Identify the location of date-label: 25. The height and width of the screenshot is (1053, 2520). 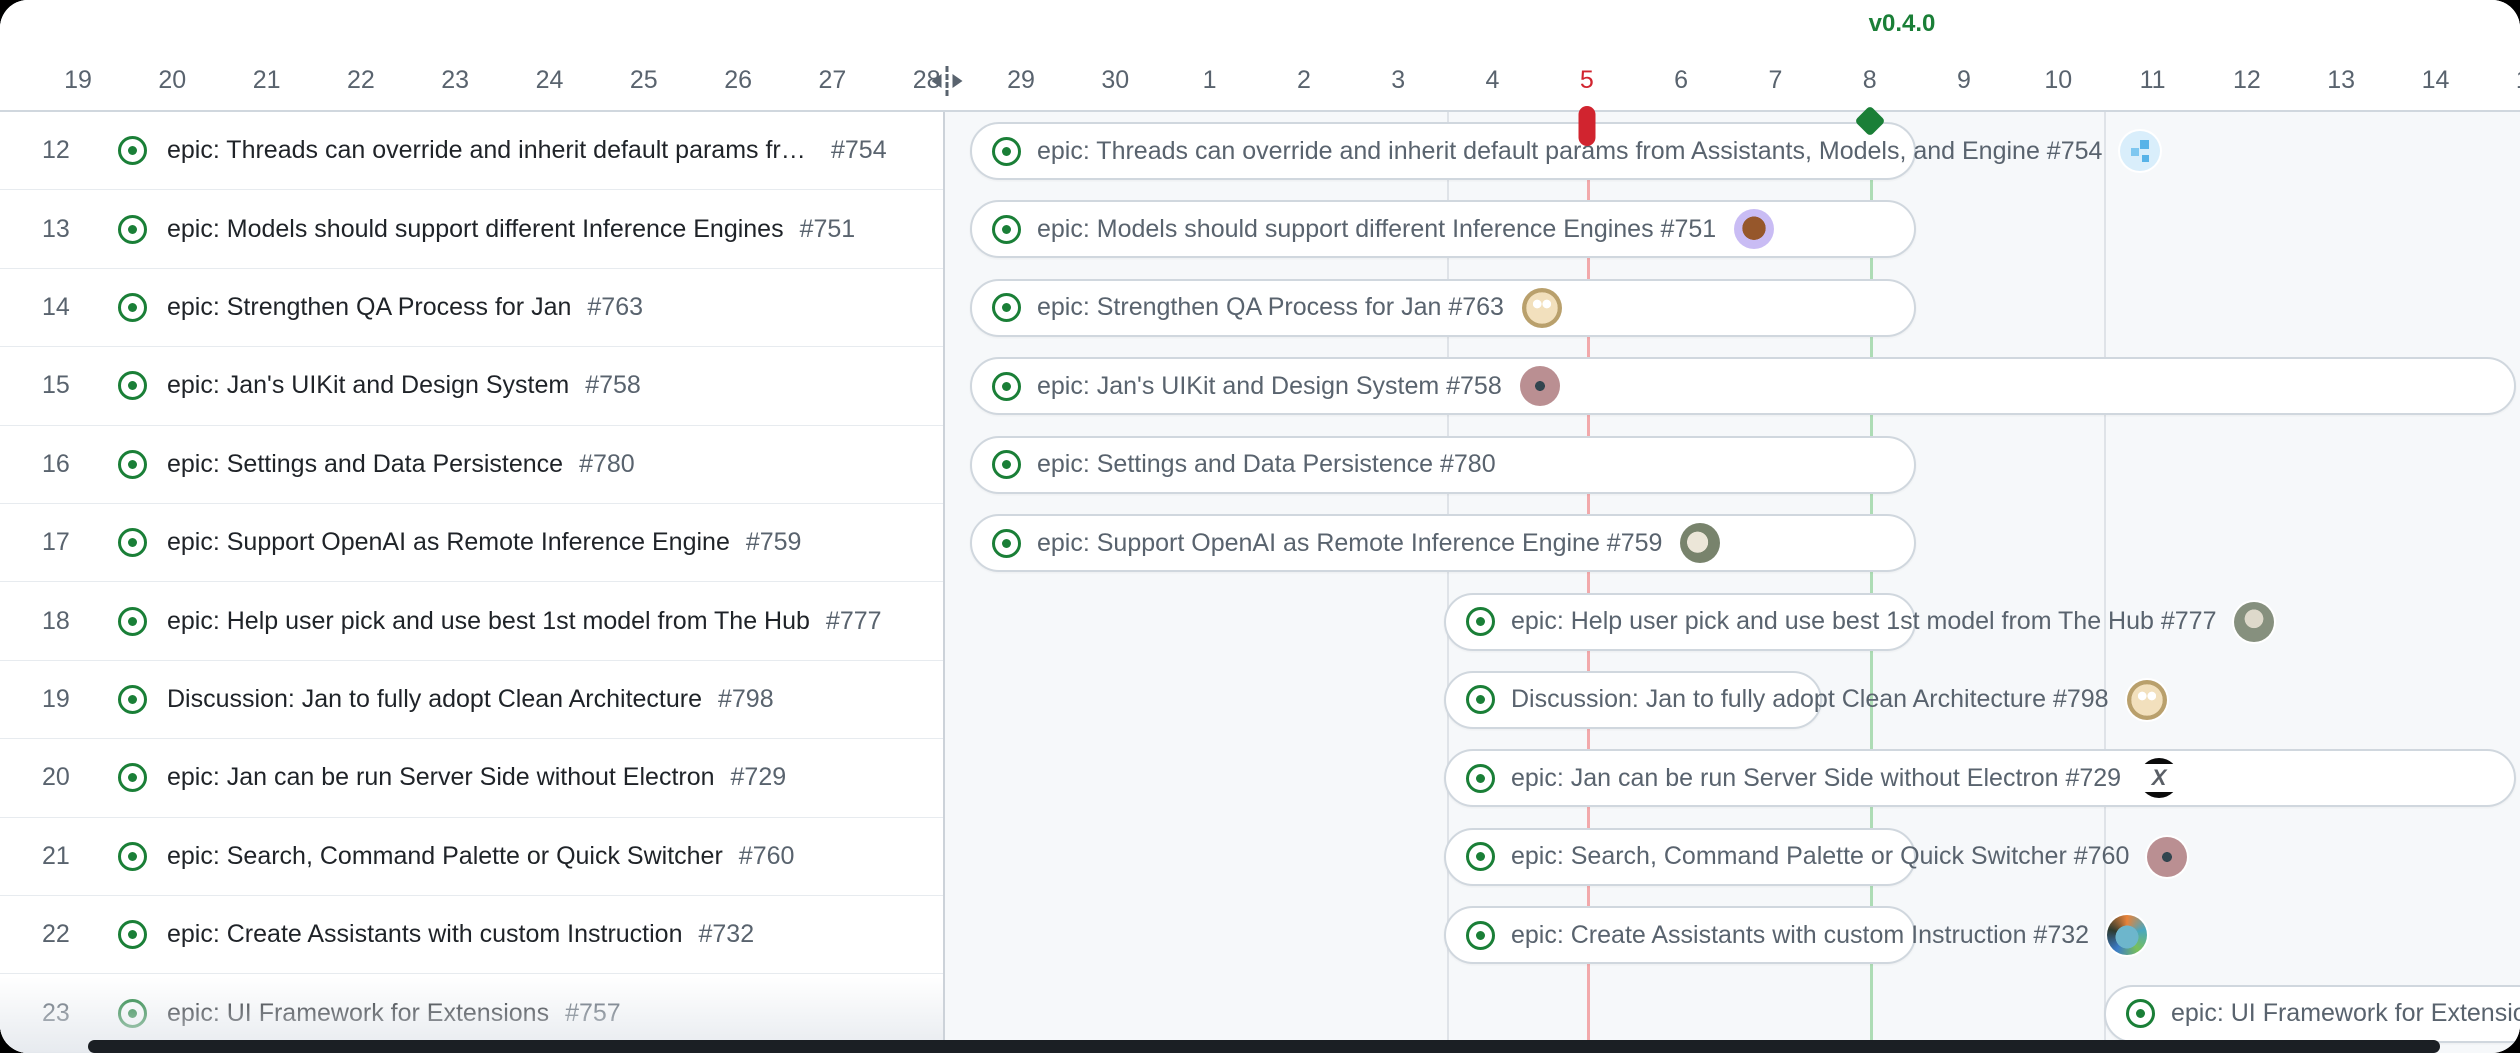
(643, 80).